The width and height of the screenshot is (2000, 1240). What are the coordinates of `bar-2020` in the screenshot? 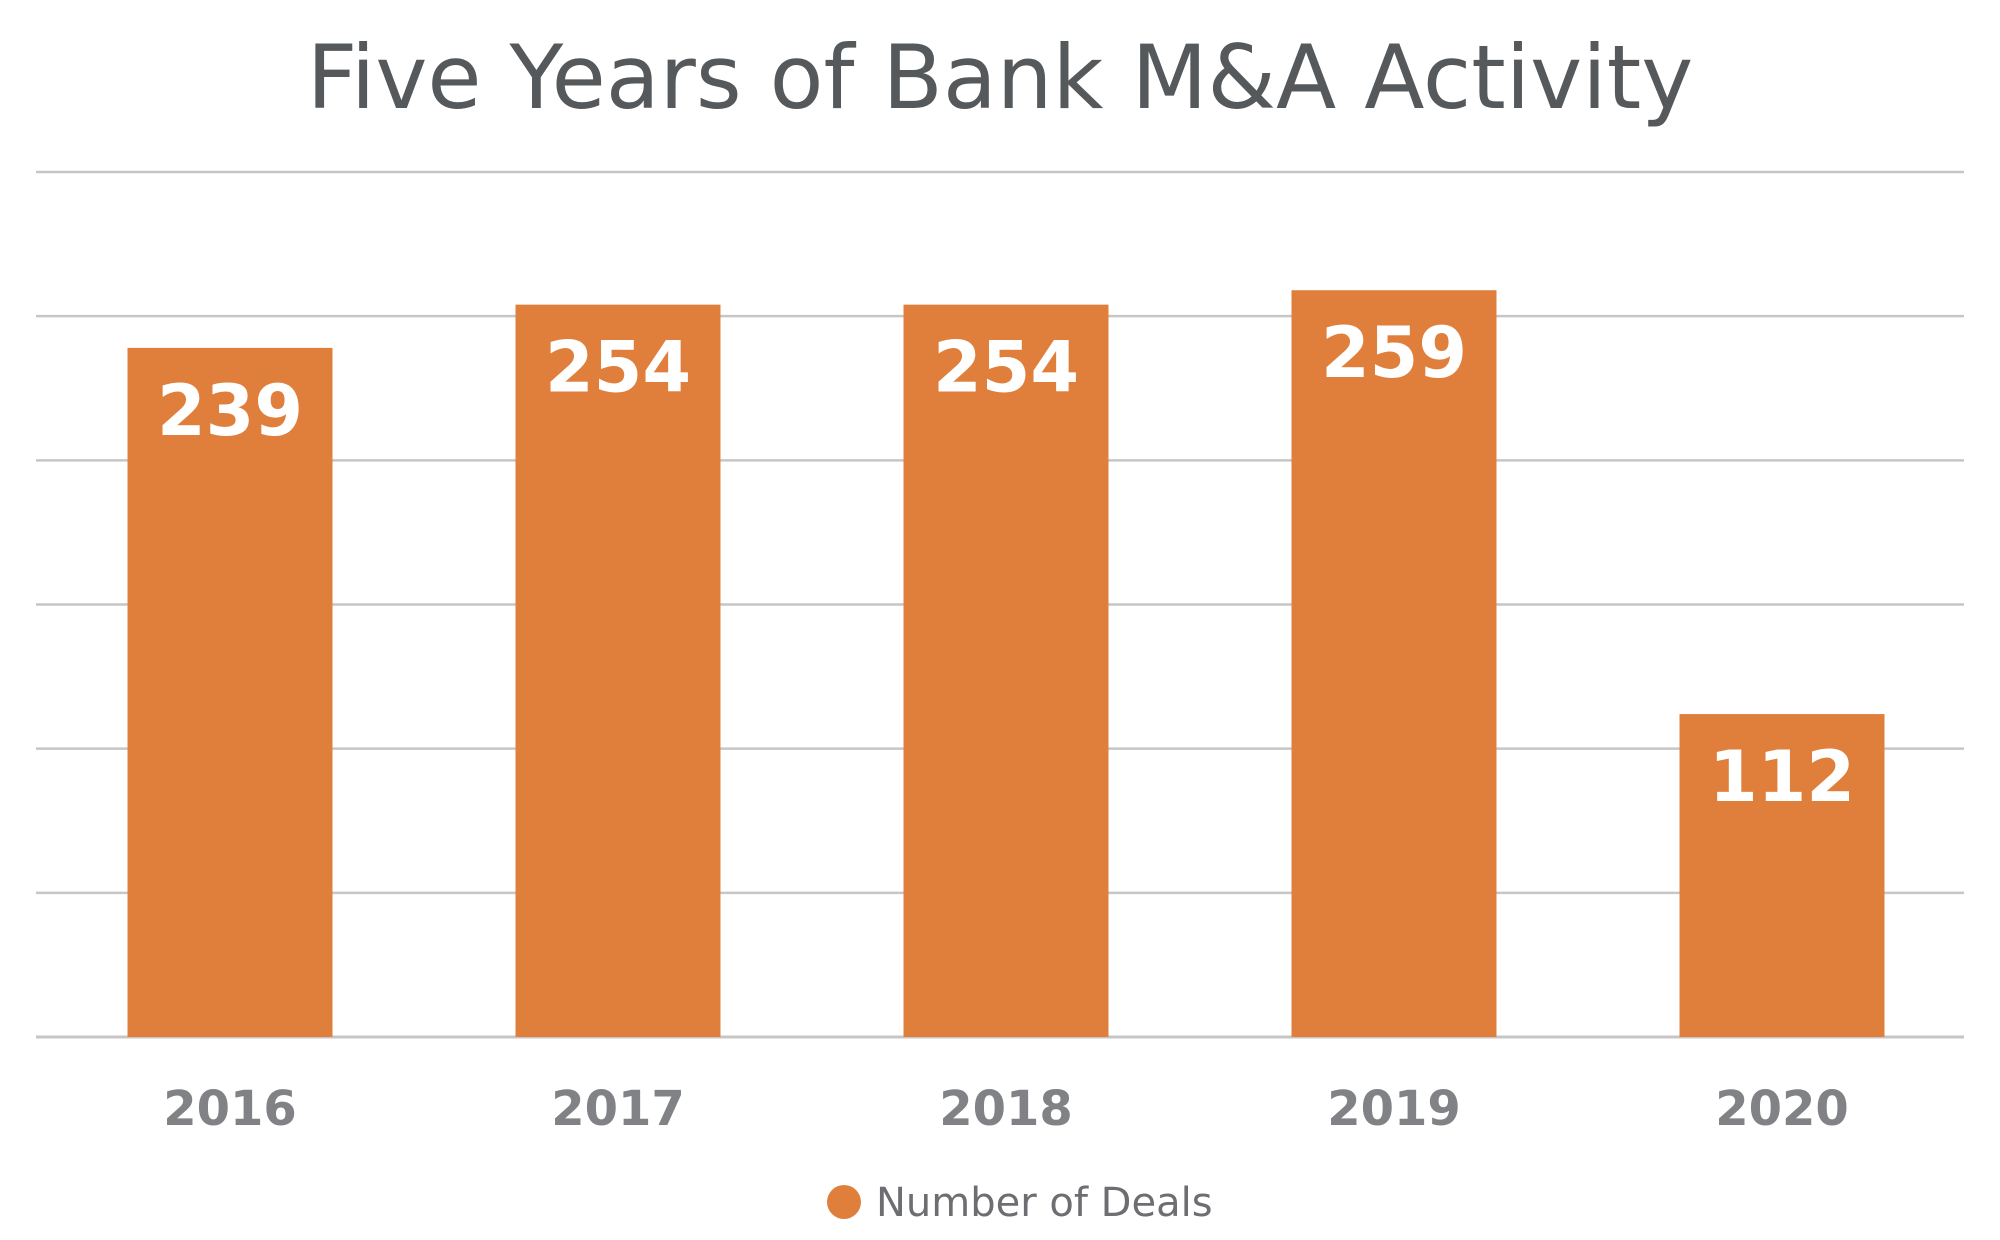 It's located at (1782, 875).